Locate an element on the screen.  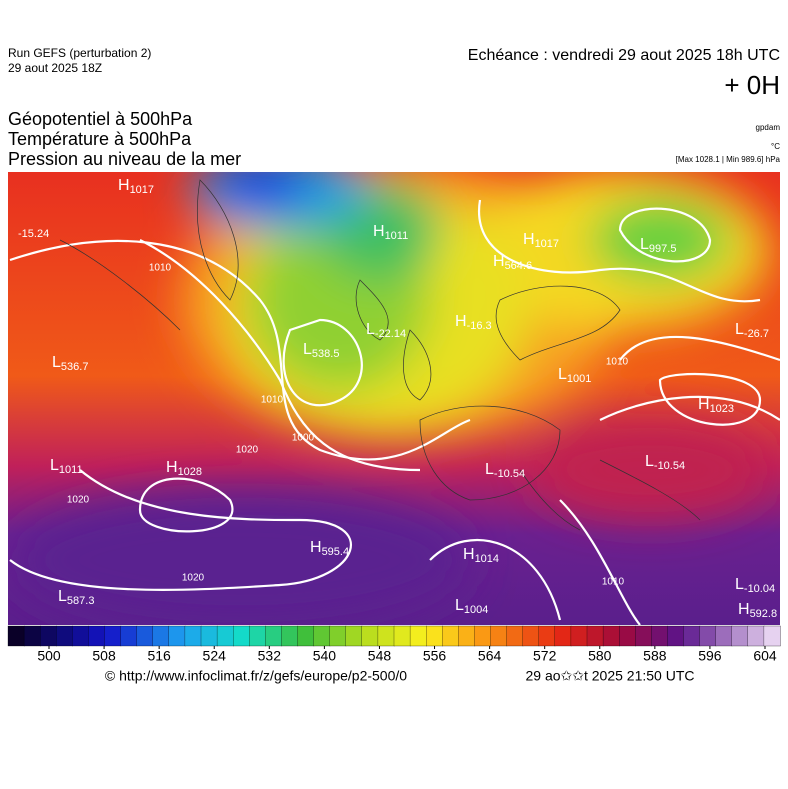
center-value: -10.54 is located at coordinates (509, 474).